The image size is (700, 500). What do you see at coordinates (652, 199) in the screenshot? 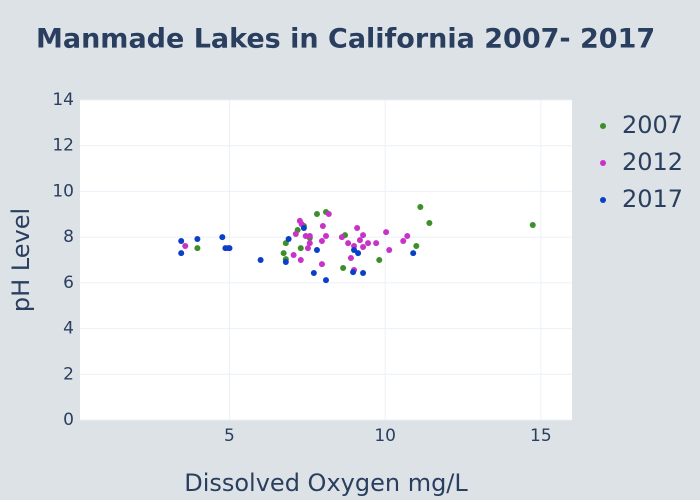
I see `legend-label: 2017` at bounding box center [652, 199].